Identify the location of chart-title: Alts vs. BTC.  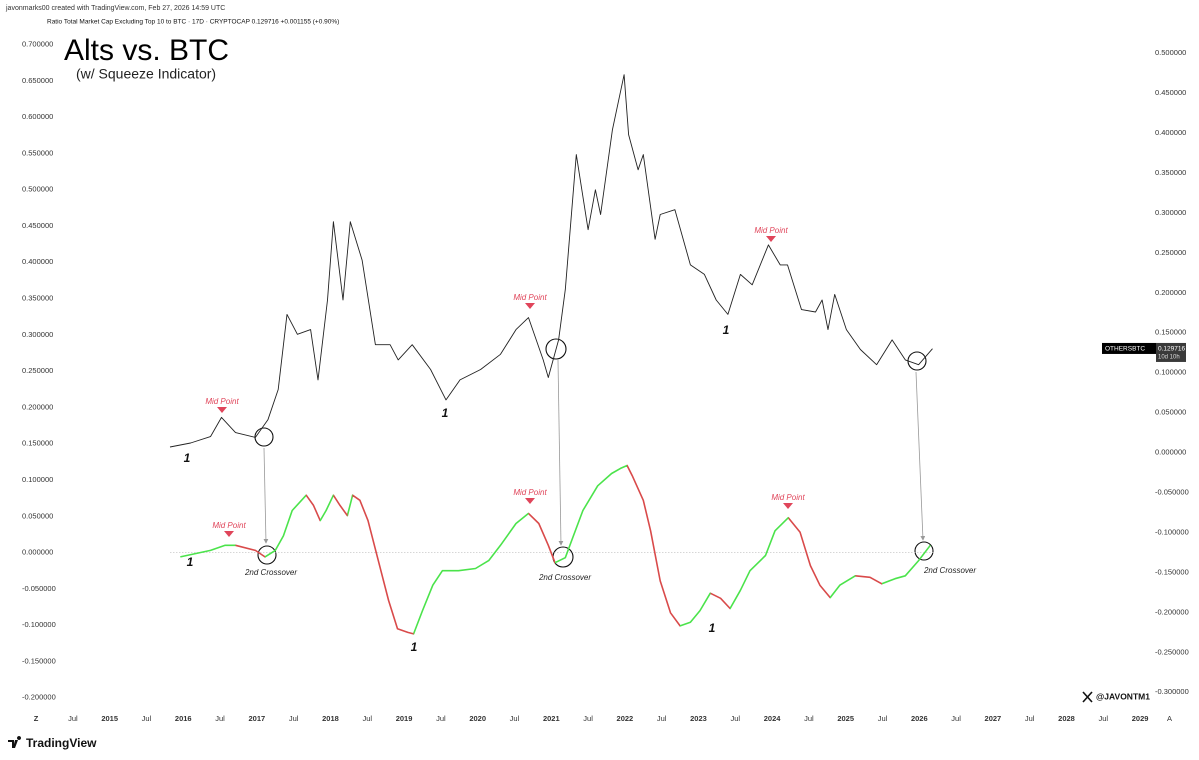
(146, 50).